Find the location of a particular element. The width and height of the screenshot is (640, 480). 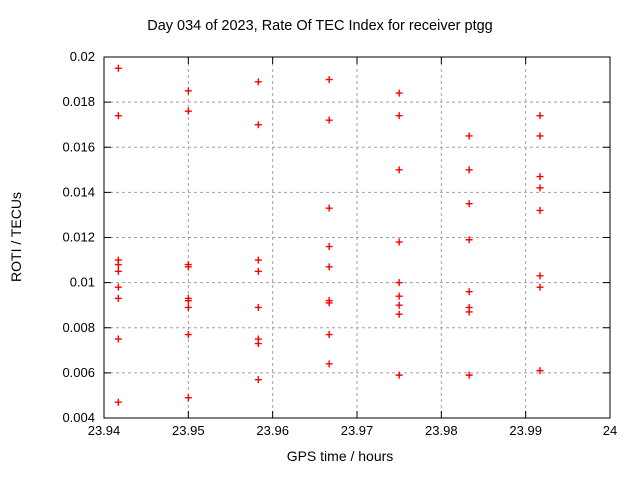

x-tick-label: 23.96 is located at coordinates (272, 430).